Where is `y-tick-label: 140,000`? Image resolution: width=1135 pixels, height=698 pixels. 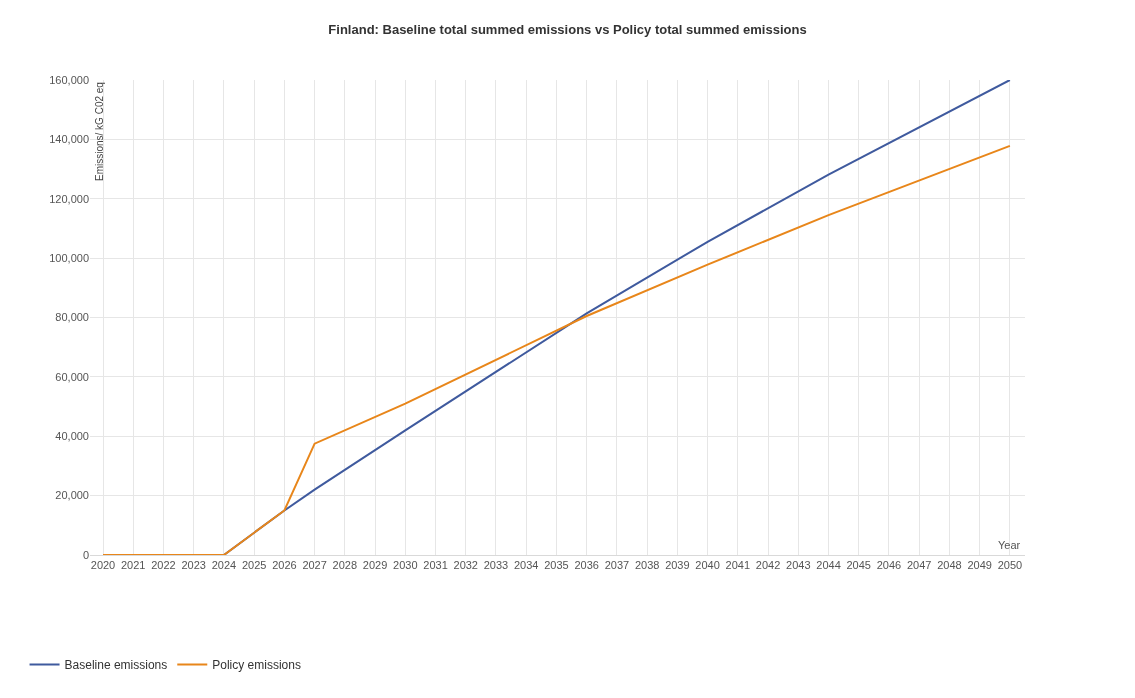 y-tick-label: 140,000 is located at coordinates (69, 139).